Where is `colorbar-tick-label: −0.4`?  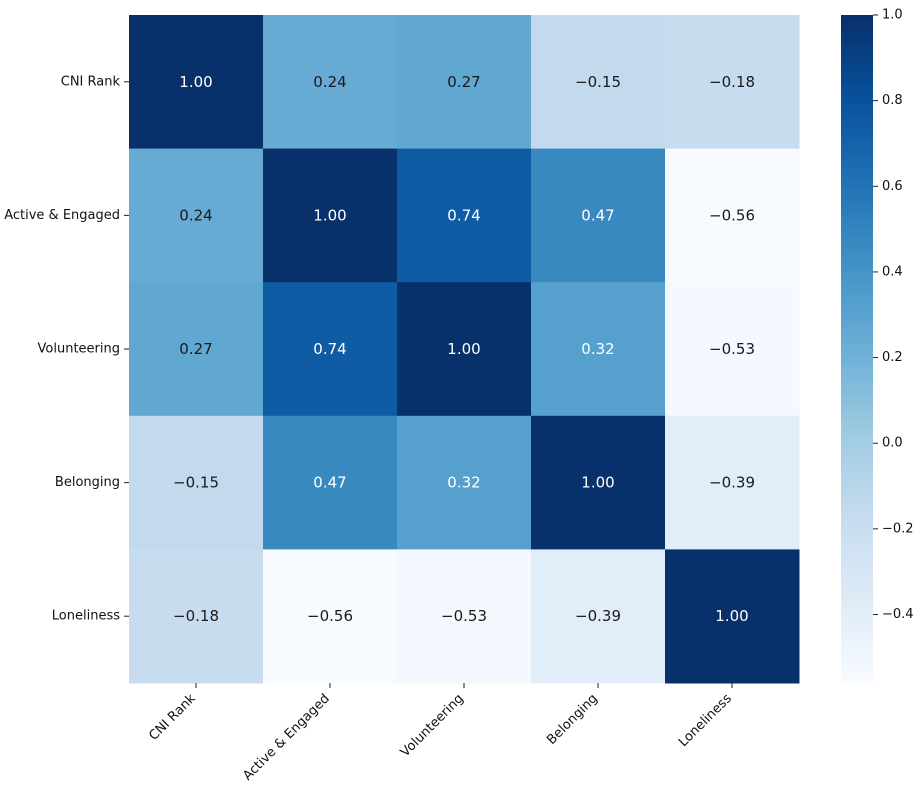 colorbar-tick-label: −0.4 is located at coordinates (898, 614).